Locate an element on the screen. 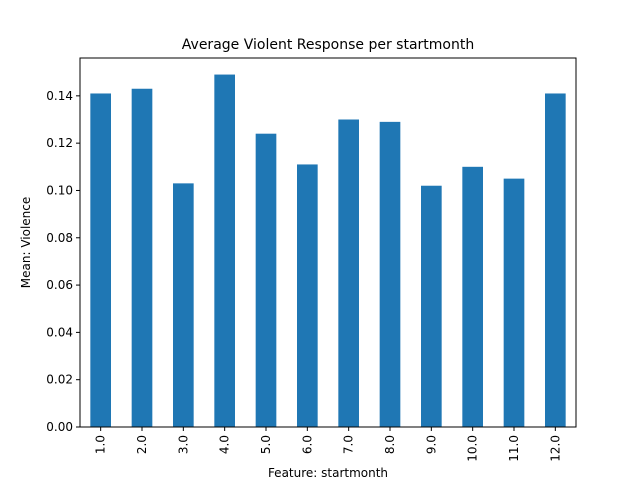  bar-9.0 is located at coordinates (431, 306).